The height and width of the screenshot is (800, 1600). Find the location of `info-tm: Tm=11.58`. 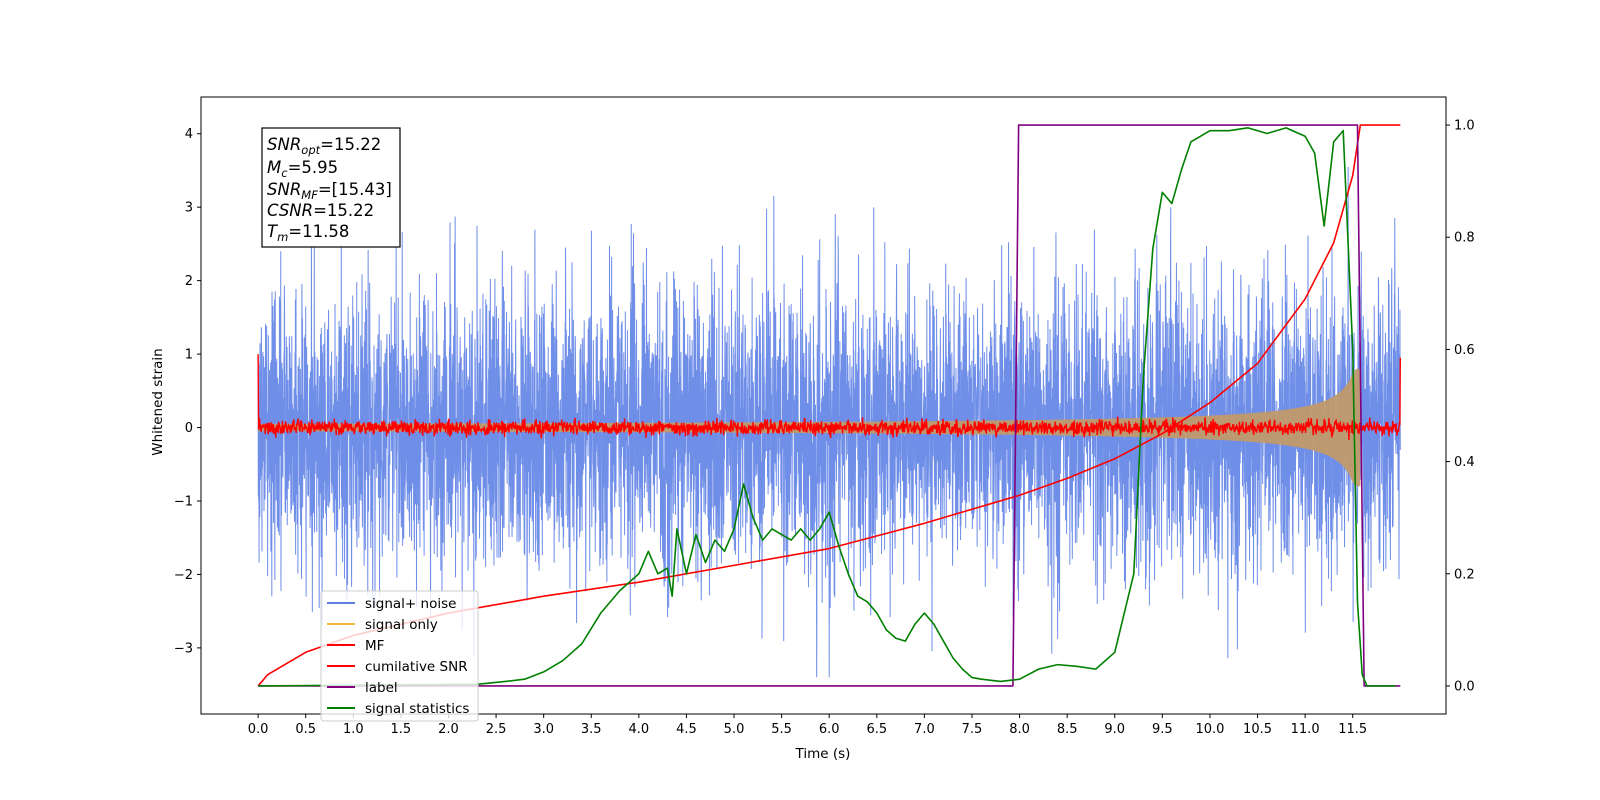

info-tm: Tm=11.58 is located at coordinates (308, 233).